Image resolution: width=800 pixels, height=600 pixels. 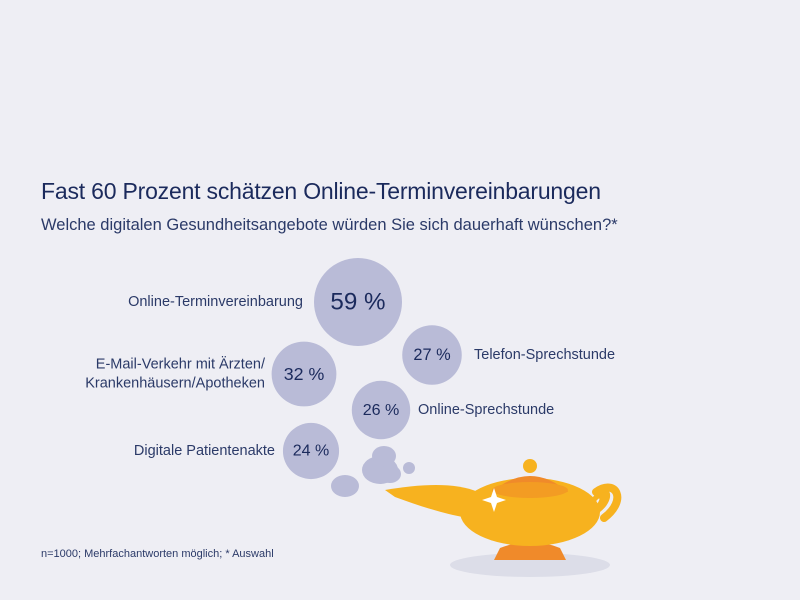 I want to click on bubble-value-3: 32 %, so click(x=304, y=374).